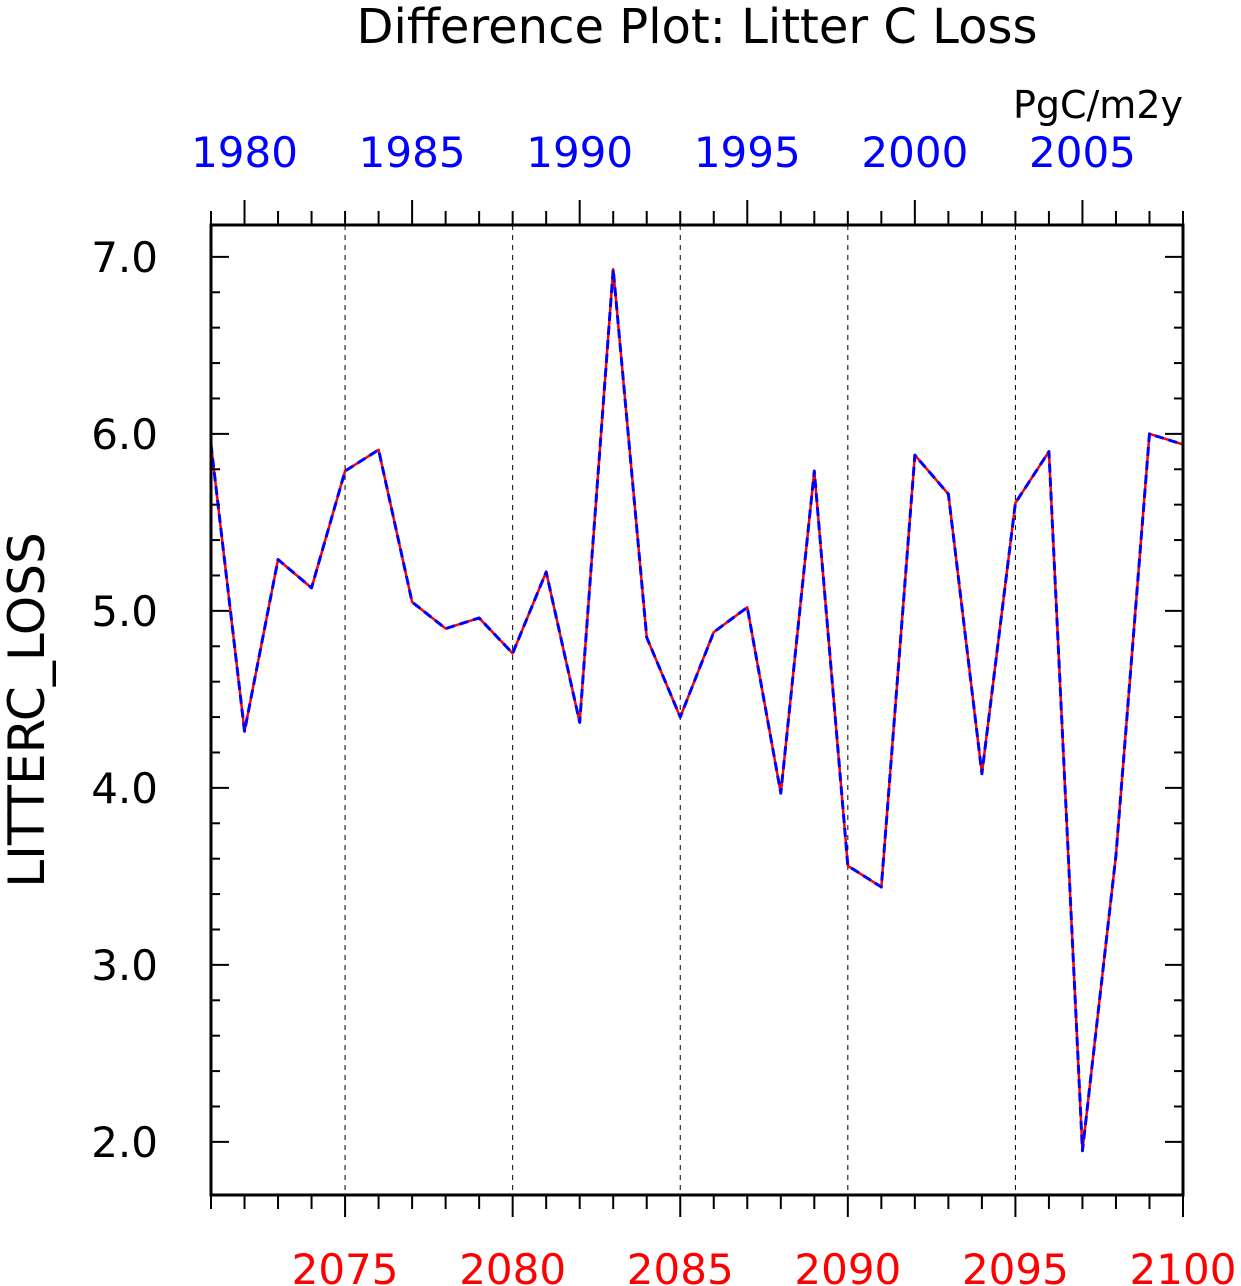 The height and width of the screenshot is (1286, 1241). Describe the element at coordinates (28, 709) in the screenshot. I see `y-axis-label: LITTERC_LOSS` at that location.